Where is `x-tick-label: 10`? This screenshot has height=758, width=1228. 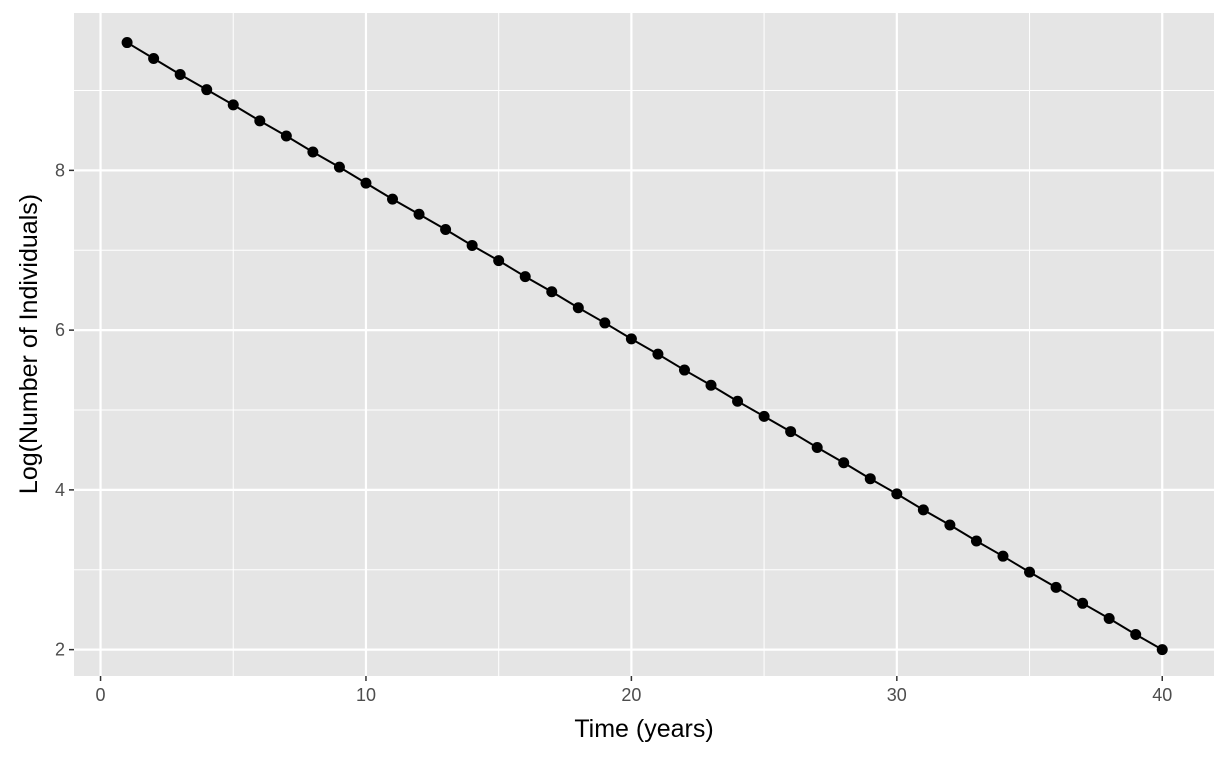 x-tick-label: 10 is located at coordinates (366, 695).